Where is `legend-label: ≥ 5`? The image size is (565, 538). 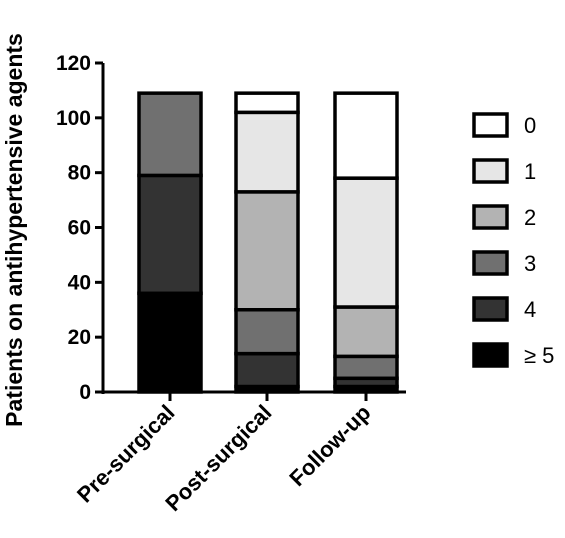
legend-label: ≥ 5 is located at coordinates (539, 355).